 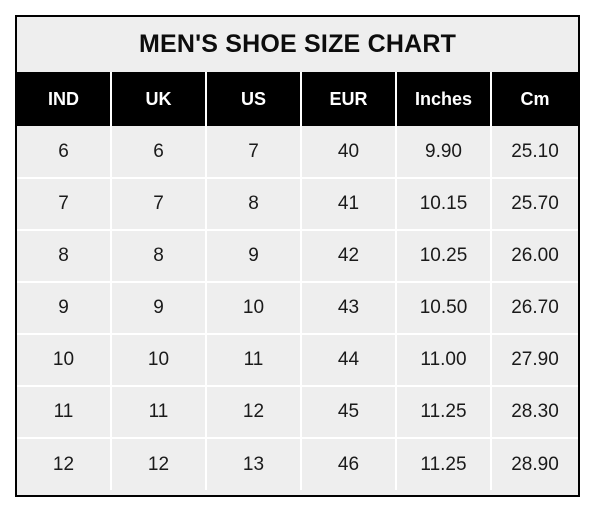 I want to click on cell-uk: 11, so click(x=158, y=411).